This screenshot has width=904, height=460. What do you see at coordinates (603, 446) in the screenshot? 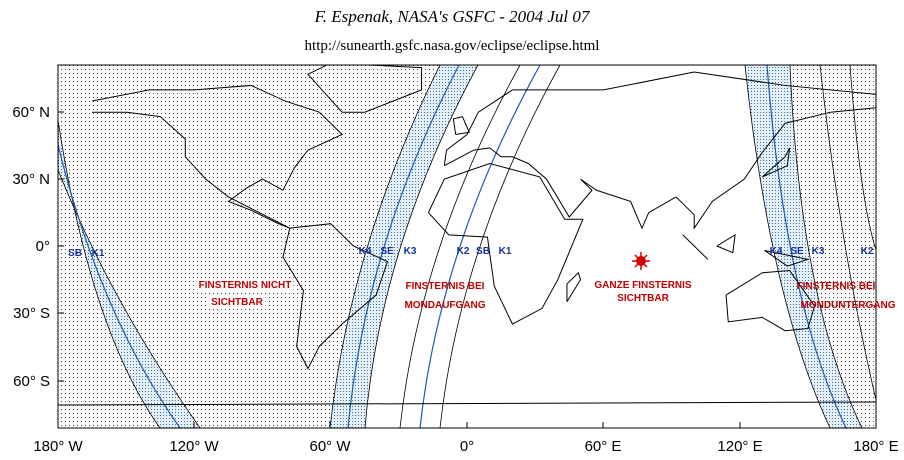
I see `lon-label: 60° E` at bounding box center [603, 446].